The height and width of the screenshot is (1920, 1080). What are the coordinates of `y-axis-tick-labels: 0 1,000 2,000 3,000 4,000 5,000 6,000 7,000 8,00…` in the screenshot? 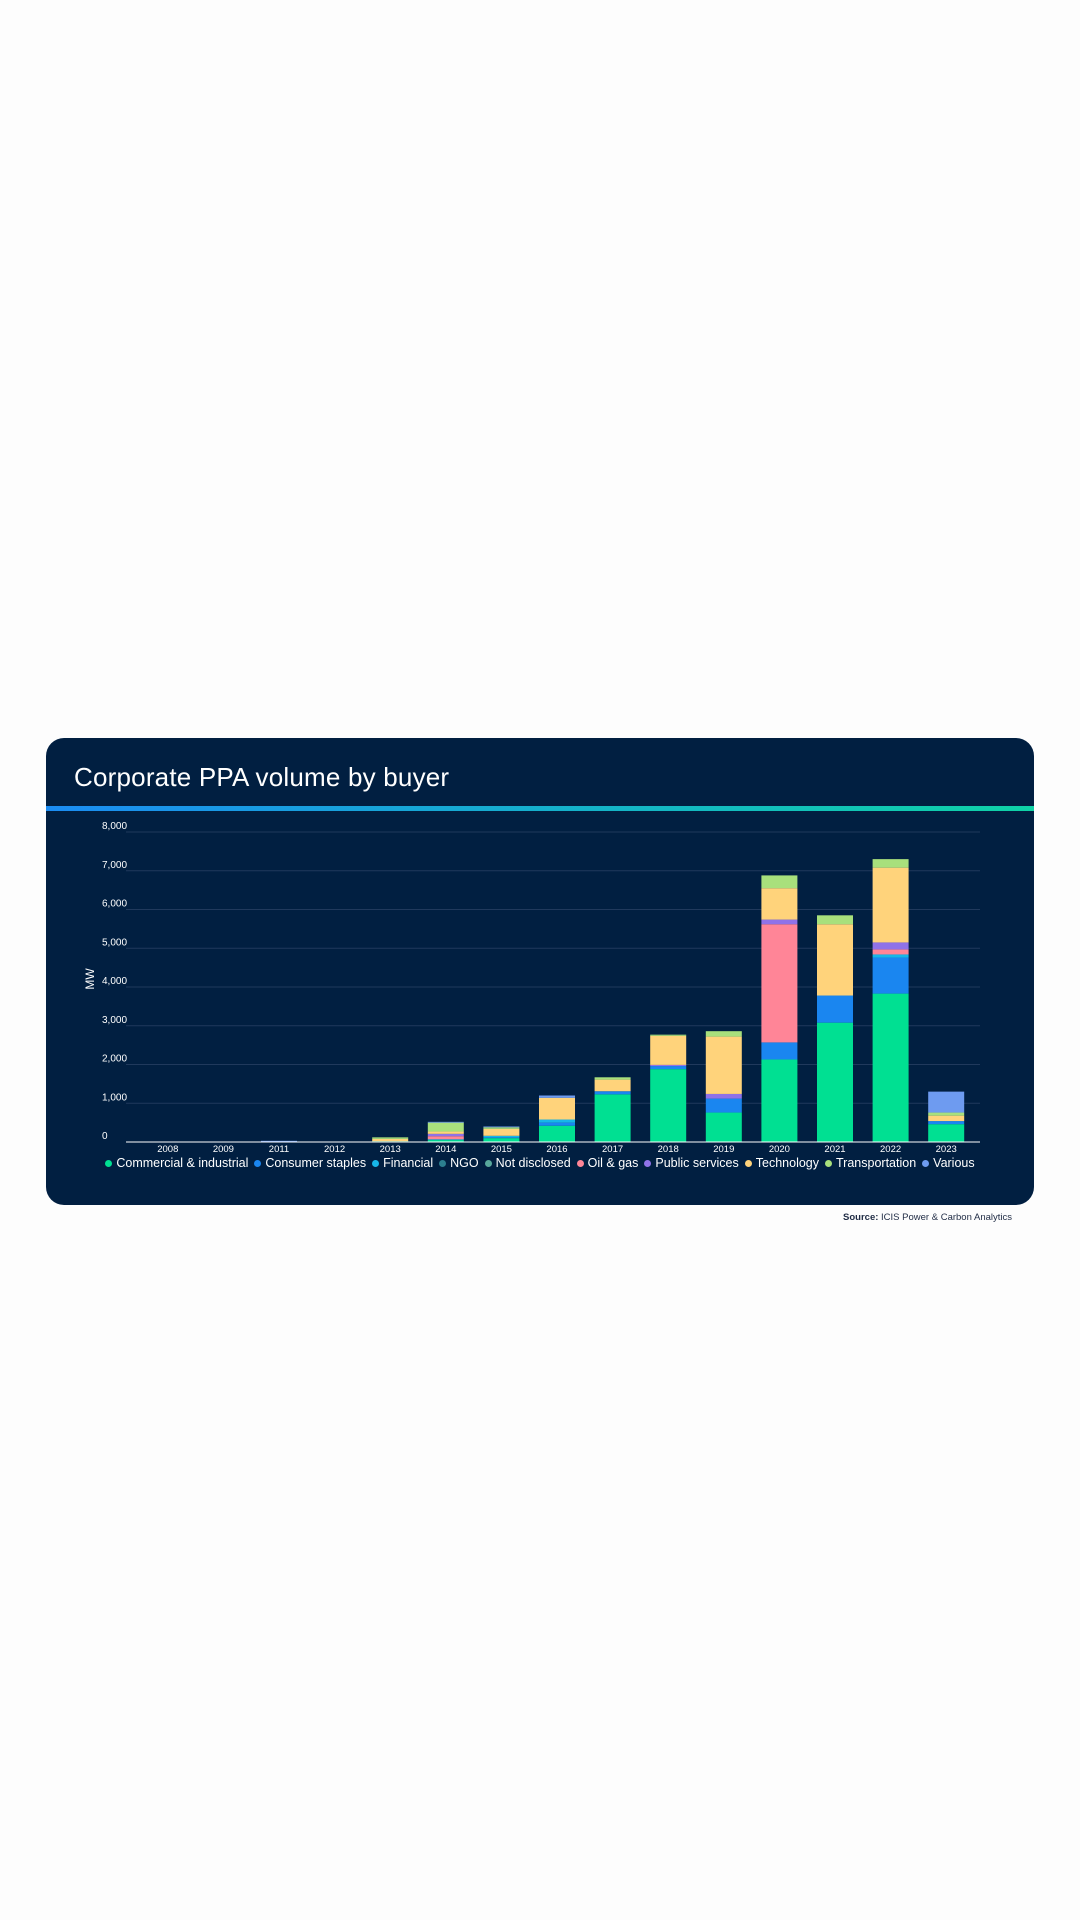 It's located at (114, 981).